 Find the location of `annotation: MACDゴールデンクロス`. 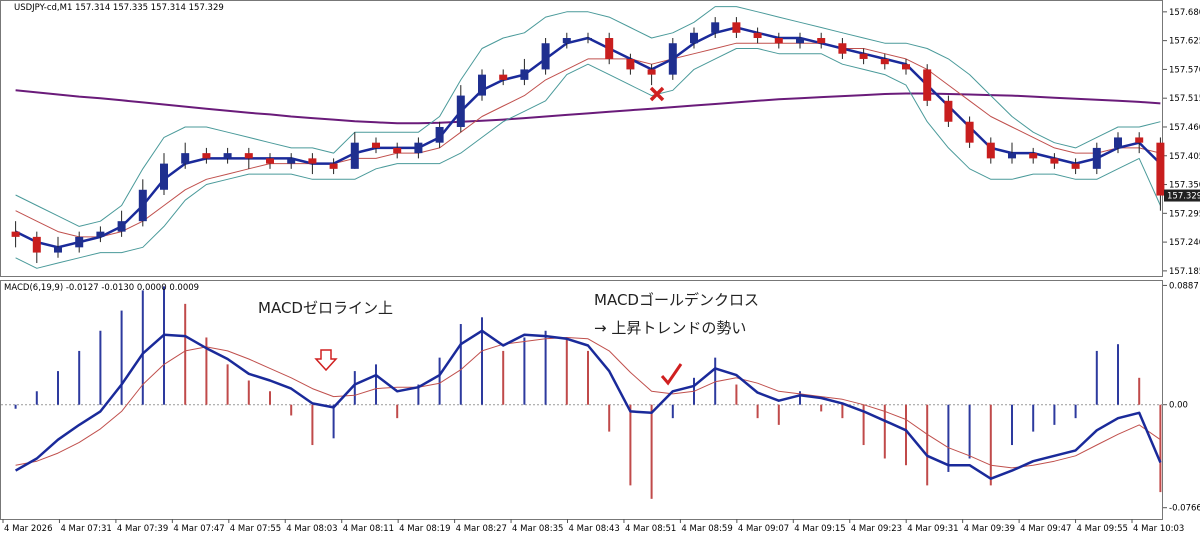

annotation: MACDゴールデンクロス is located at coordinates (676, 300).